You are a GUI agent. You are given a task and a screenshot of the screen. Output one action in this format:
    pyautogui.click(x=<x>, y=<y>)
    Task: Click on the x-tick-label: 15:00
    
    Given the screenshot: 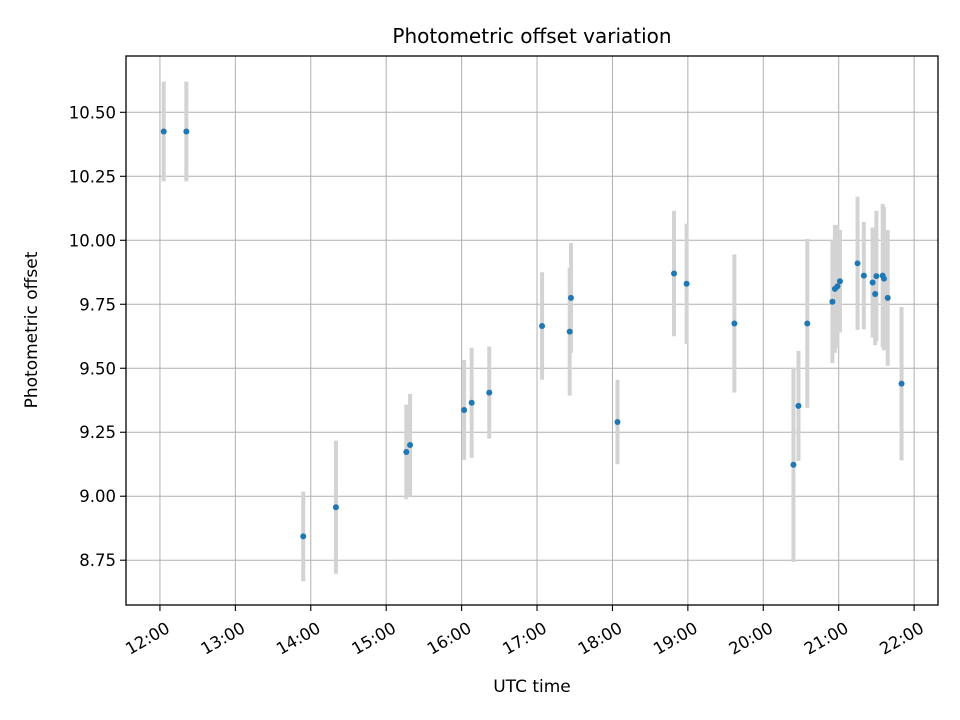 What is the action you would take?
    pyautogui.click(x=374, y=638)
    